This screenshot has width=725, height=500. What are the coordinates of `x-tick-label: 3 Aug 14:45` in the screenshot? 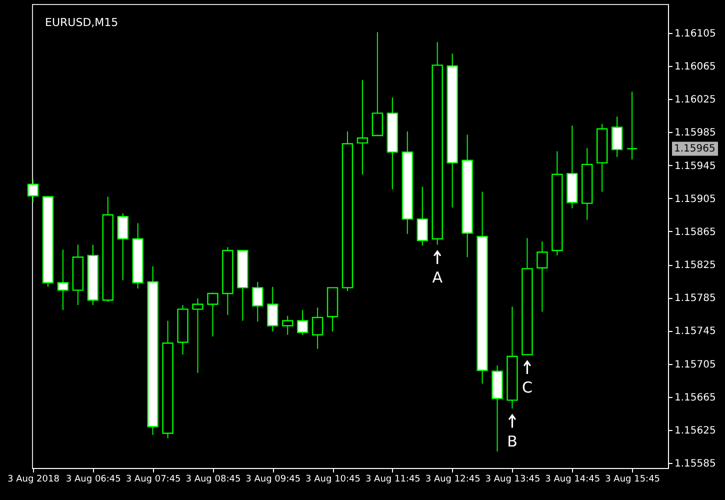 It's located at (572, 479).